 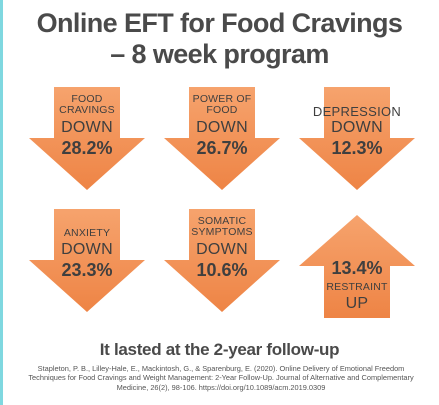 What do you see at coordinates (222, 99) in the screenshot?
I see `arrow-label-line: POWER OF` at bounding box center [222, 99].